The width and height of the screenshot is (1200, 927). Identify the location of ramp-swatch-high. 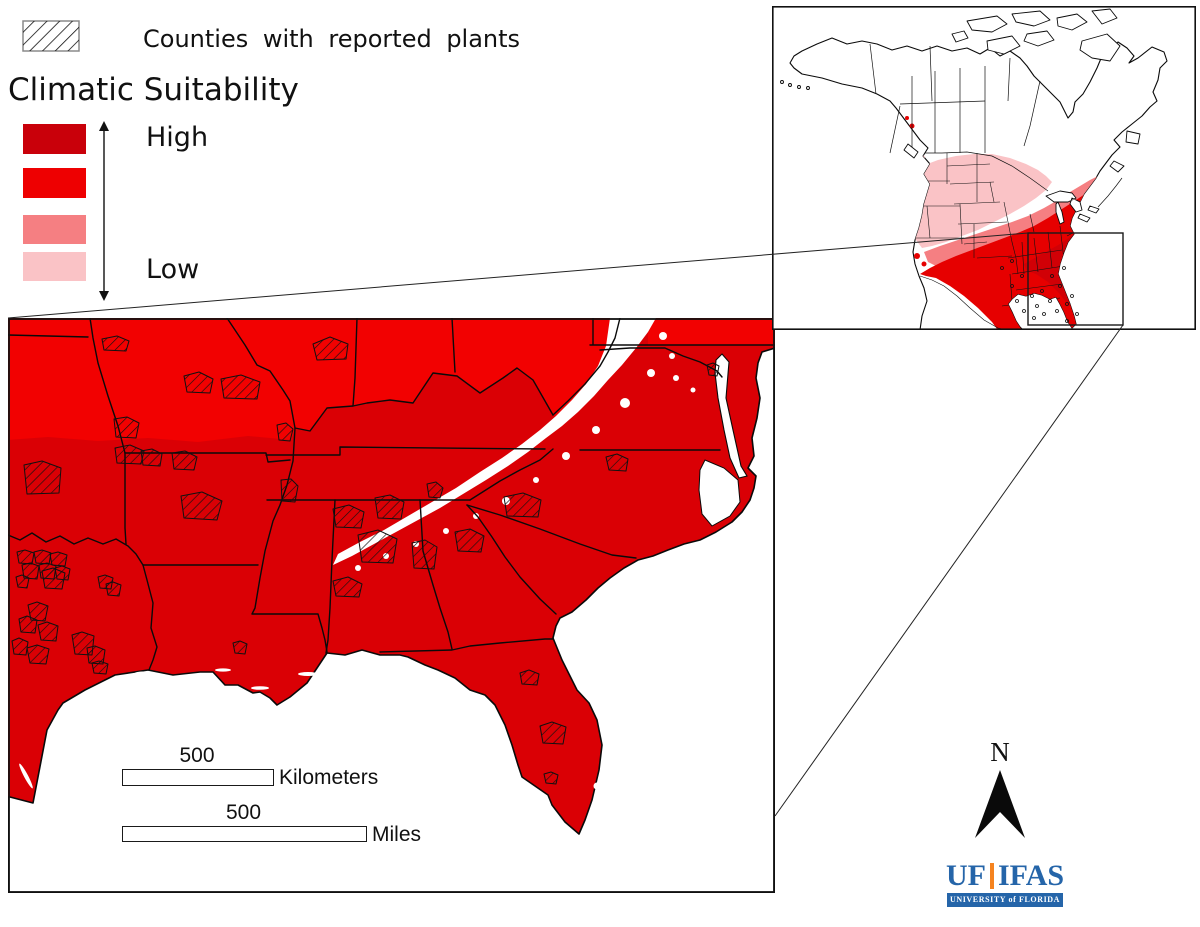
(54, 139).